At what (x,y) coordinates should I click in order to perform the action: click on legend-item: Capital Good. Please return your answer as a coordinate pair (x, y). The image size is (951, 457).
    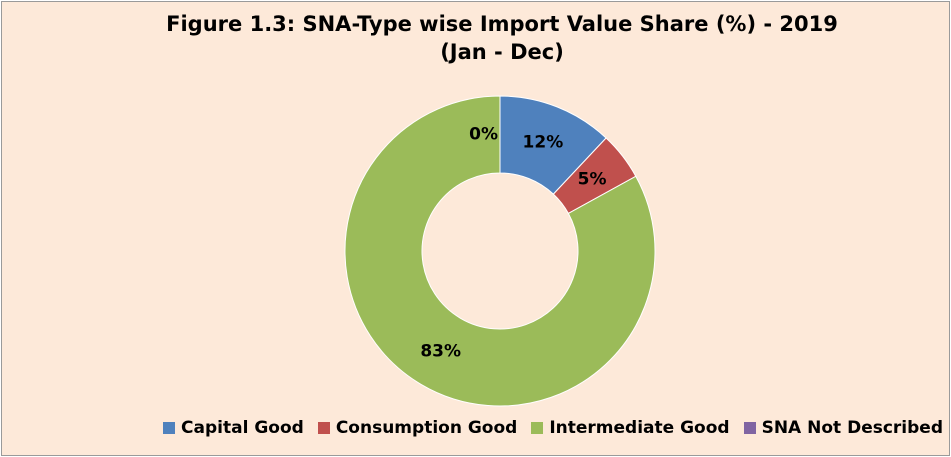
    Looking at the image, I should click on (233, 428).